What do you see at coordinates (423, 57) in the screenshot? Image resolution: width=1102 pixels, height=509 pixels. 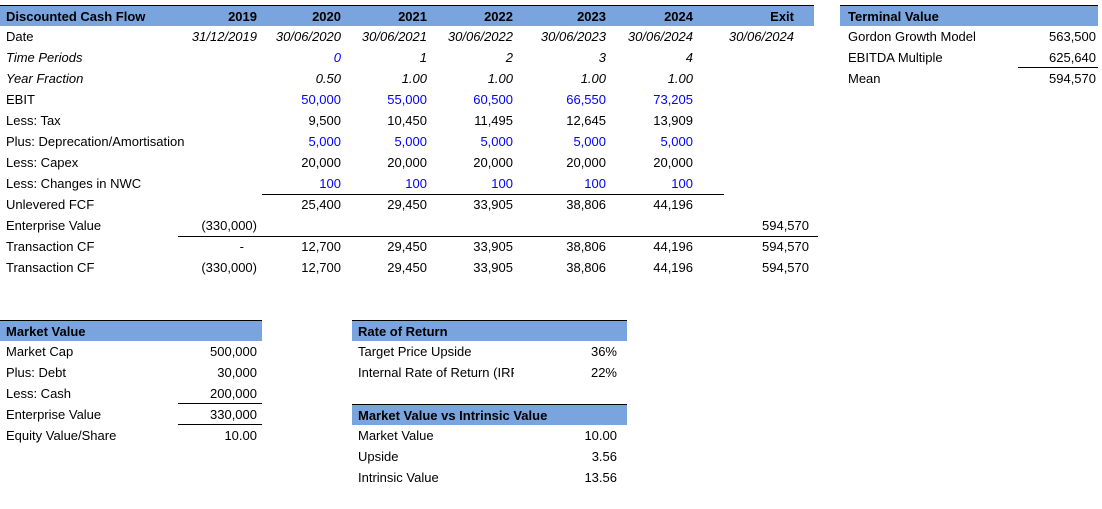 I see `cell: 1` at bounding box center [423, 57].